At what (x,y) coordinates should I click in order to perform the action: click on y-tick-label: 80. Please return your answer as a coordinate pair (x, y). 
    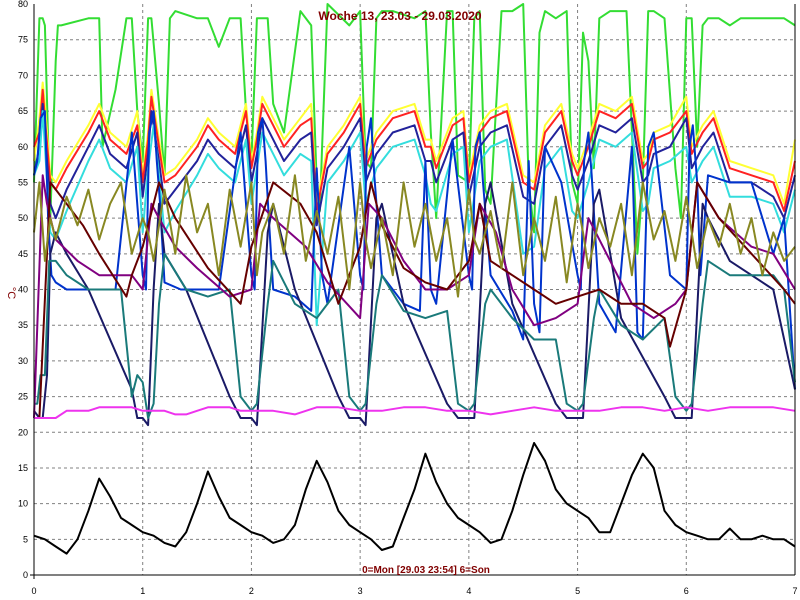
    Looking at the image, I should click on (23, 4).